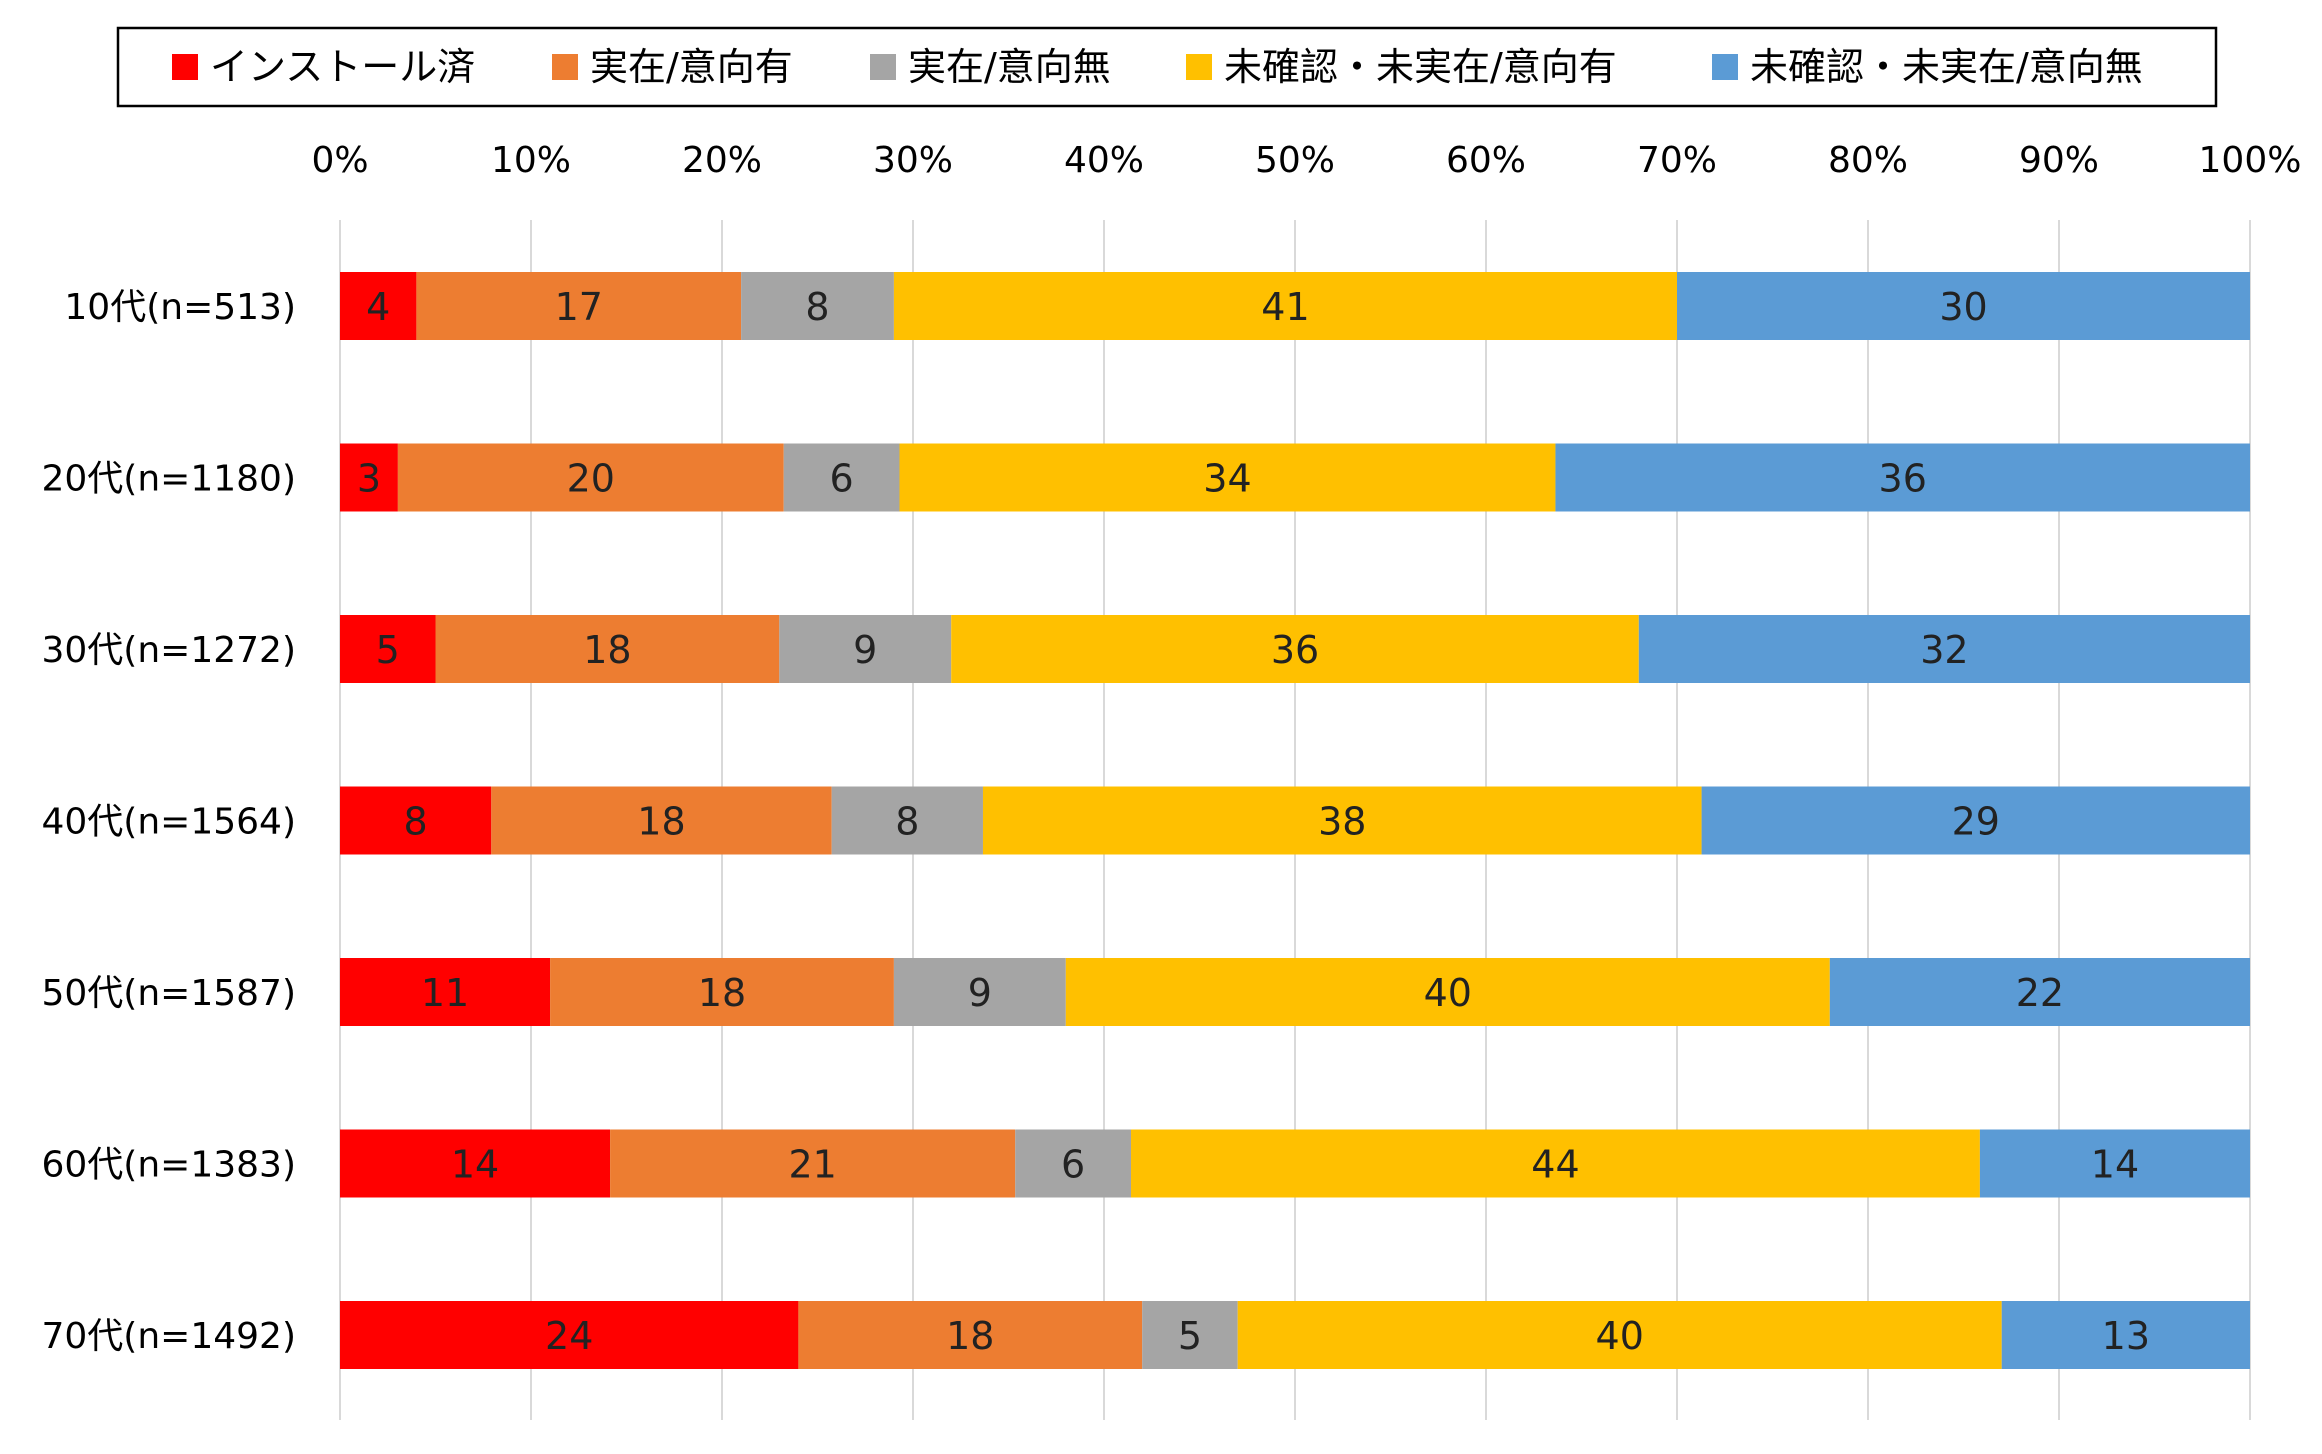 This screenshot has height=1454, width=2322. What do you see at coordinates (1009, 67) in the screenshot?
I see `legend-entry: 実在/意向無` at bounding box center [1009, 67].